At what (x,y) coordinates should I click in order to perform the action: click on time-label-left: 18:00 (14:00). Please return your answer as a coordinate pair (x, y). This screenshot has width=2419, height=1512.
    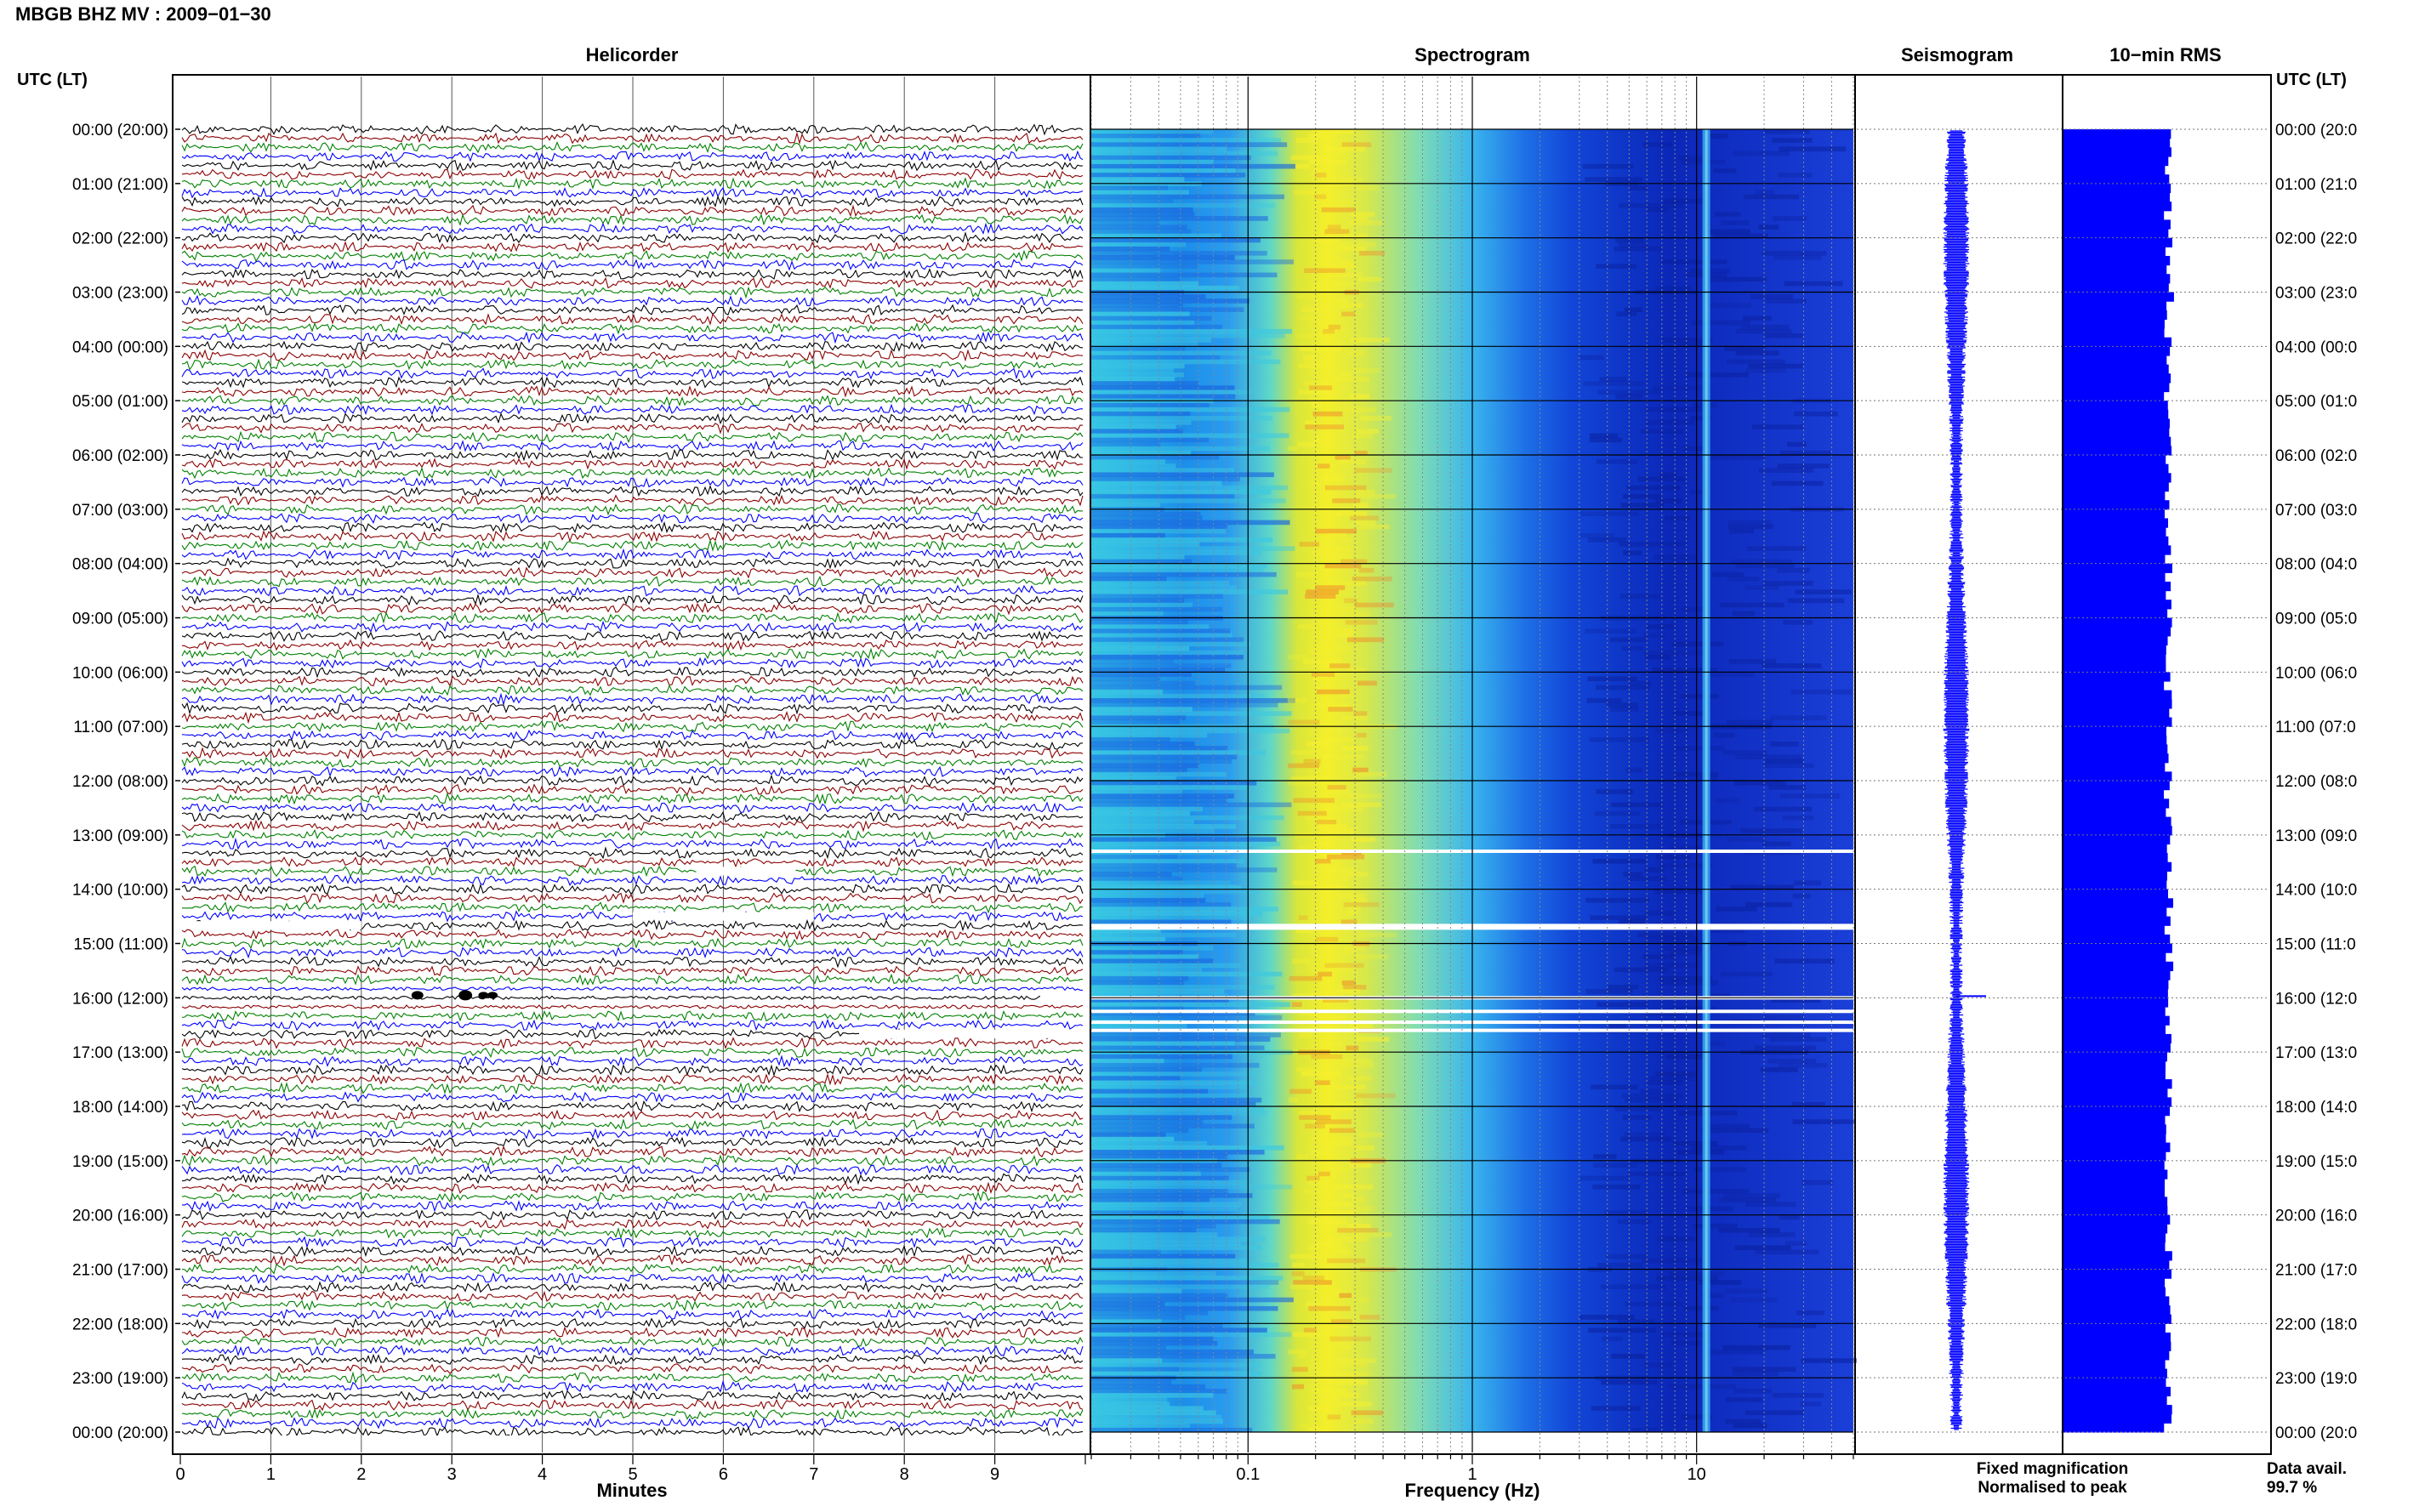
    Looking at the image, I should click on (120, 1108).